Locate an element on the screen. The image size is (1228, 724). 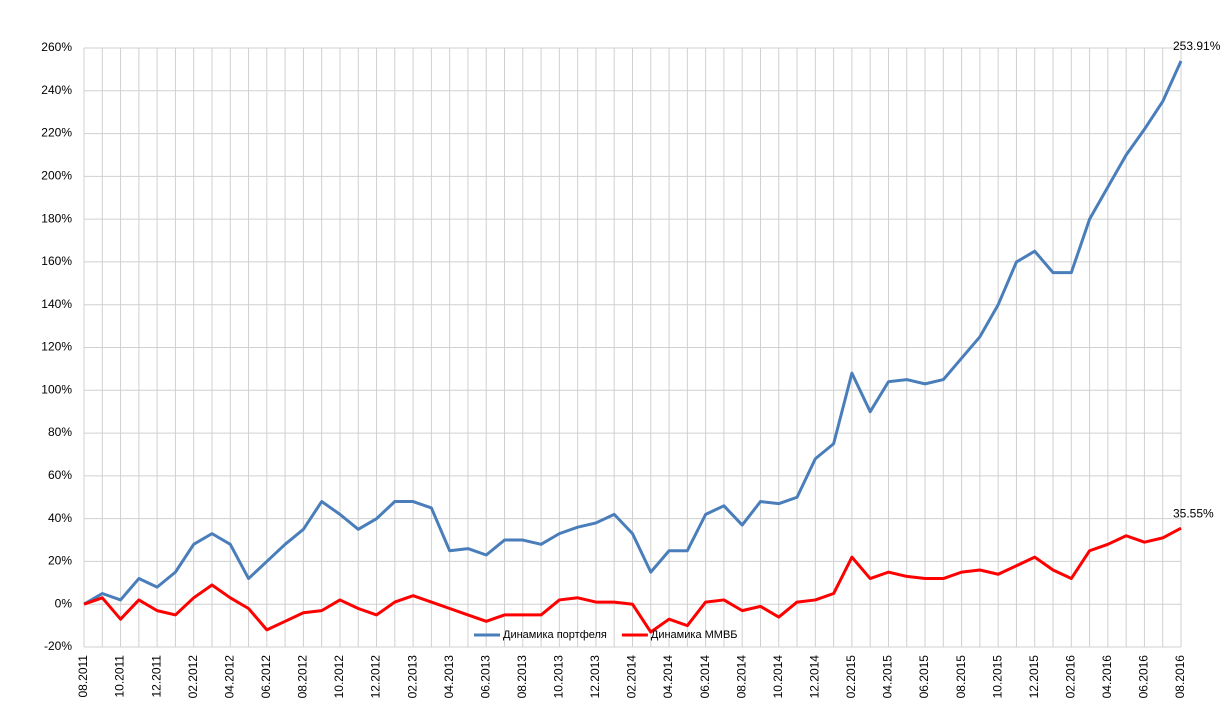
y-tick-label: 20% is located at coordinates (60, 561).